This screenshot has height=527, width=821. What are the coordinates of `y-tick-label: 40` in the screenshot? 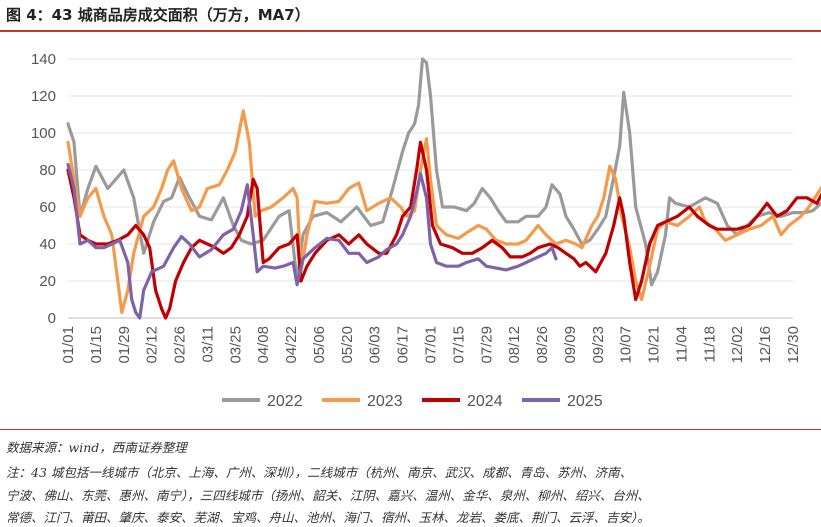 It's located at (47, 244).